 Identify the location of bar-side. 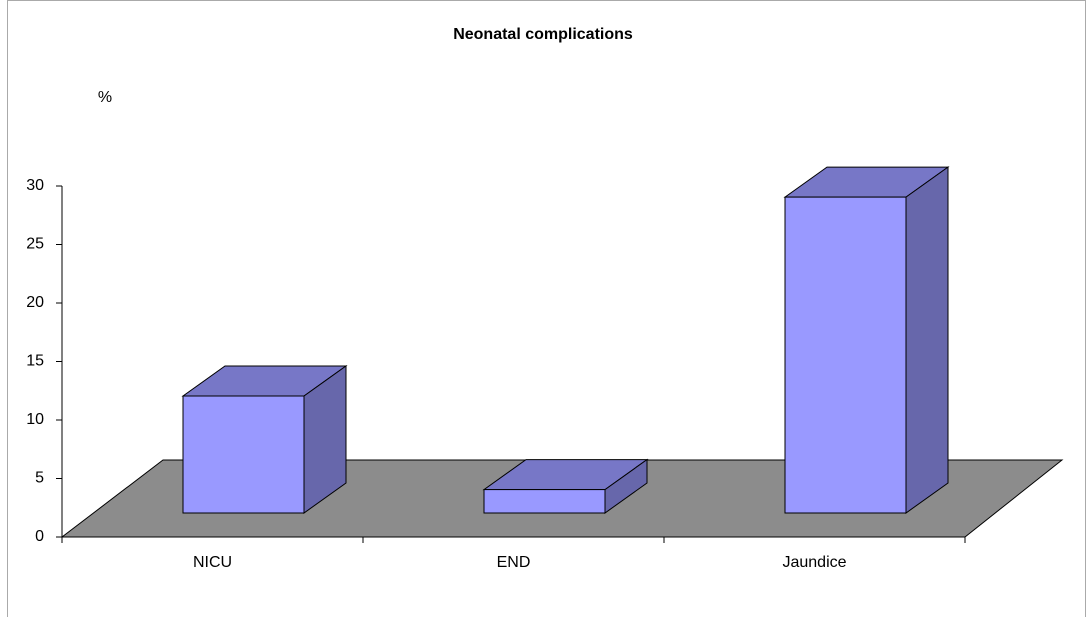
(927, 340).